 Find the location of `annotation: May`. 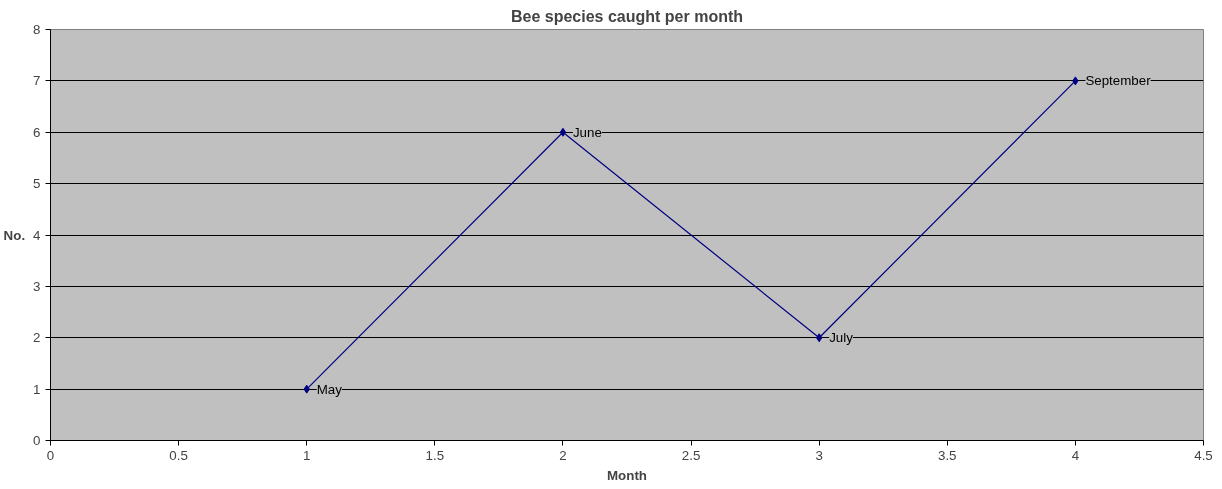

annotation: May is located at coordinates (329, 389).